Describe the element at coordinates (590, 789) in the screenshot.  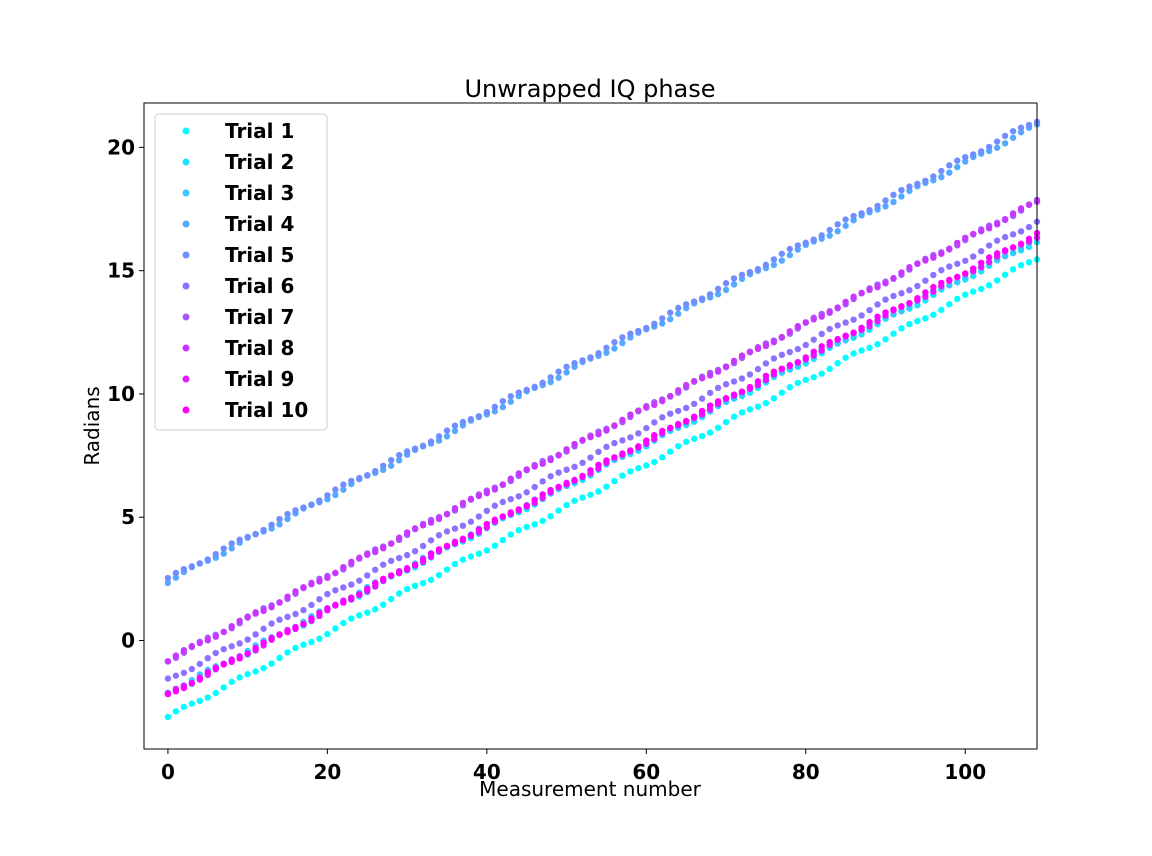
I see `x-axis-label: Measurement number` at that location.